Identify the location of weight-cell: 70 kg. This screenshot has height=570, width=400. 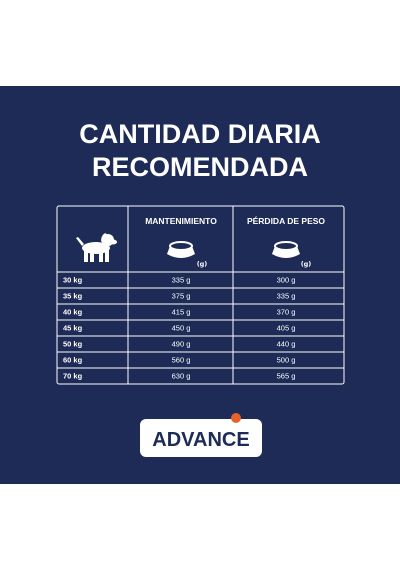
(73, 375).